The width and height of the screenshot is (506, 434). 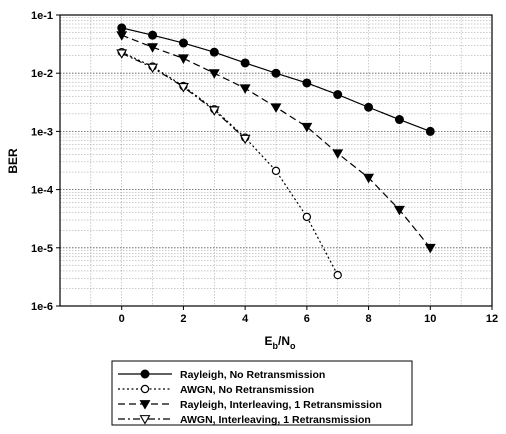 What do you see at coordinates (307, 319) in the screenshot?
I see `x-tick-label: 6` at bounding box center [307, 319].